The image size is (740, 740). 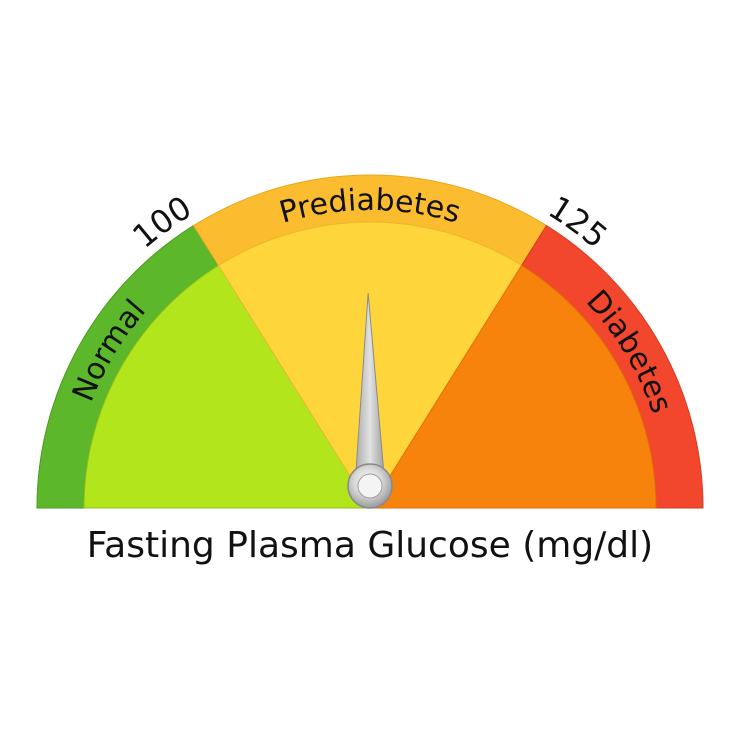 What do you see at coordinates (227, 386) in the screenshot?
I see `normal-zone-fill` at bounding box center [227, 386].